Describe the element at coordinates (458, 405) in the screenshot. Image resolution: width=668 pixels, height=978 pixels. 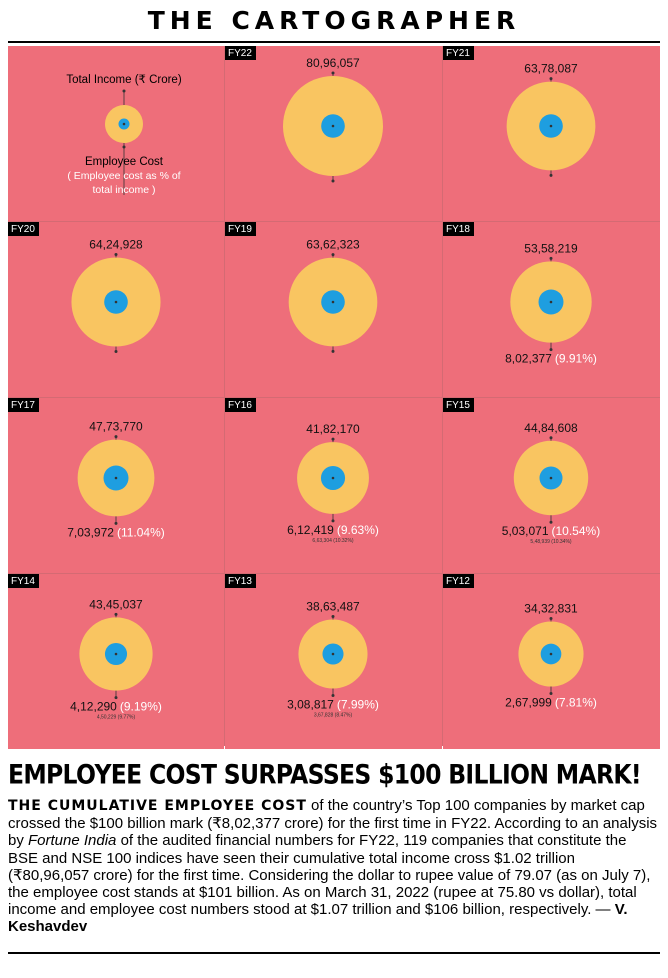
I see `fiscal-year-tag: FY15` at that location.